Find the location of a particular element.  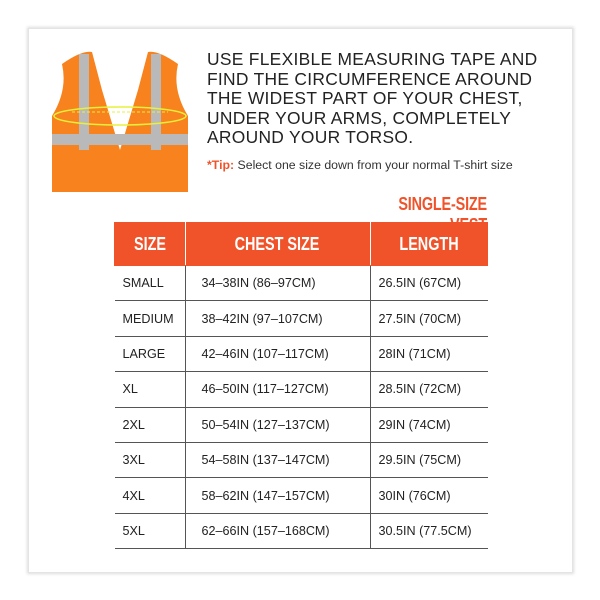

length-cell: 29IN (74CM) is located at coordinates (428, 424).